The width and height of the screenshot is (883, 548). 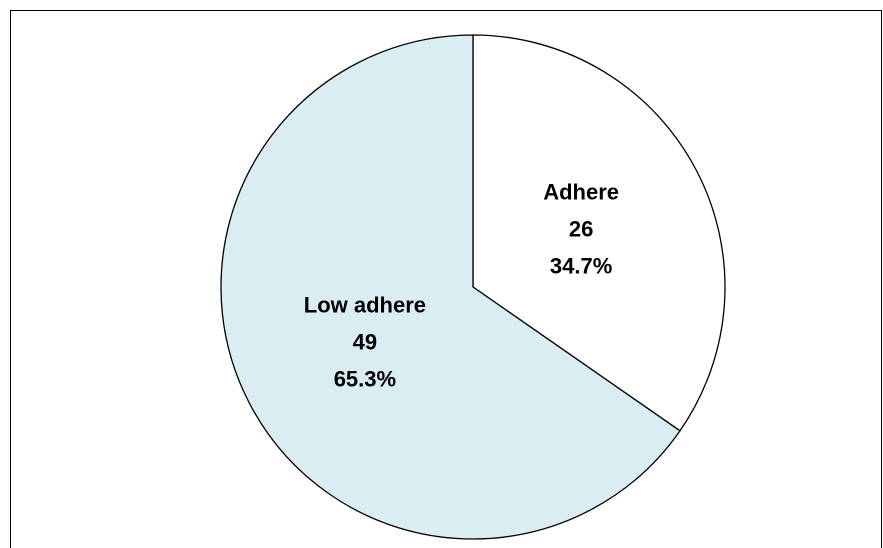 I want to click on slice-value: 26, so click(x=581, y=228).